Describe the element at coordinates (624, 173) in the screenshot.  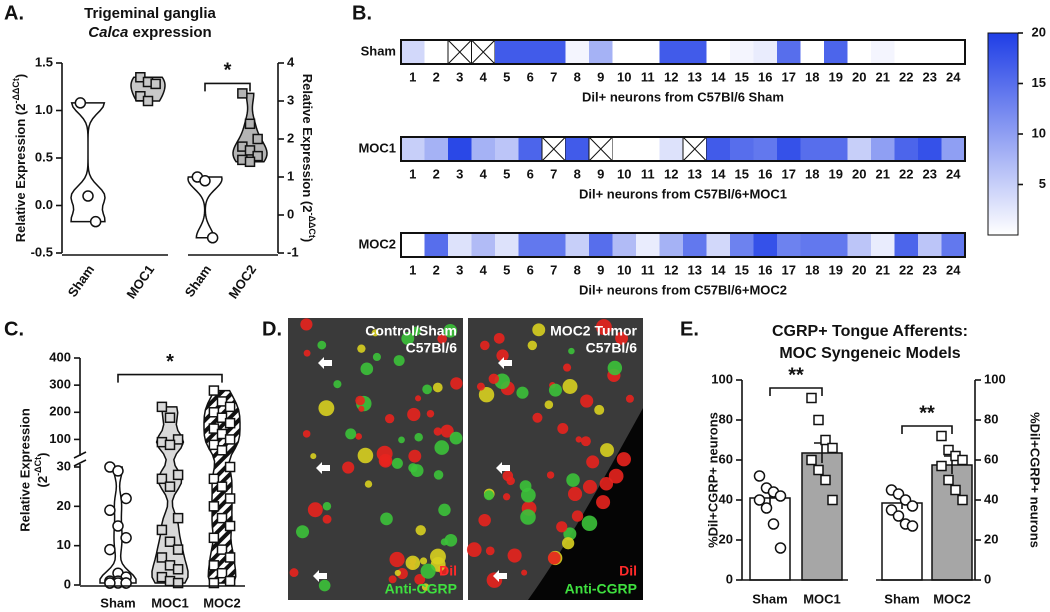
I see `x-tick-label: 10` at that location.